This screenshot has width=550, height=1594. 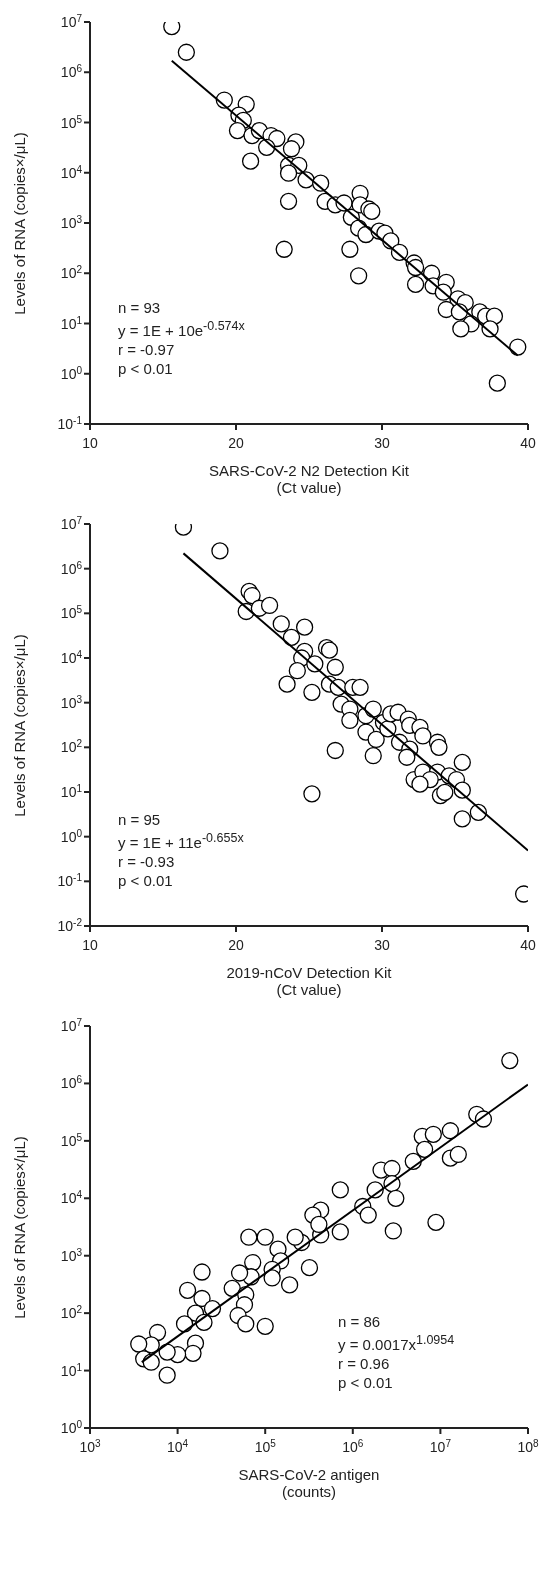 What do you see at coordinates (140, 819) in the screenshot?
I see `annotation: n = 95` at bounding box center [140, 819].